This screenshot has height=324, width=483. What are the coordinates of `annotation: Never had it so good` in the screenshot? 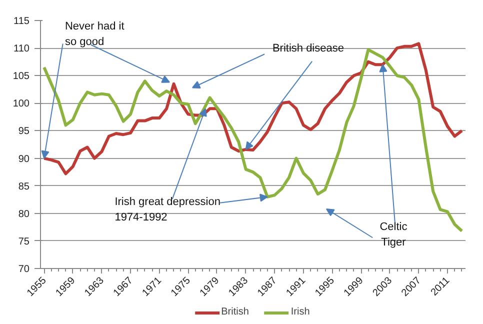 It's located at (94, 34).